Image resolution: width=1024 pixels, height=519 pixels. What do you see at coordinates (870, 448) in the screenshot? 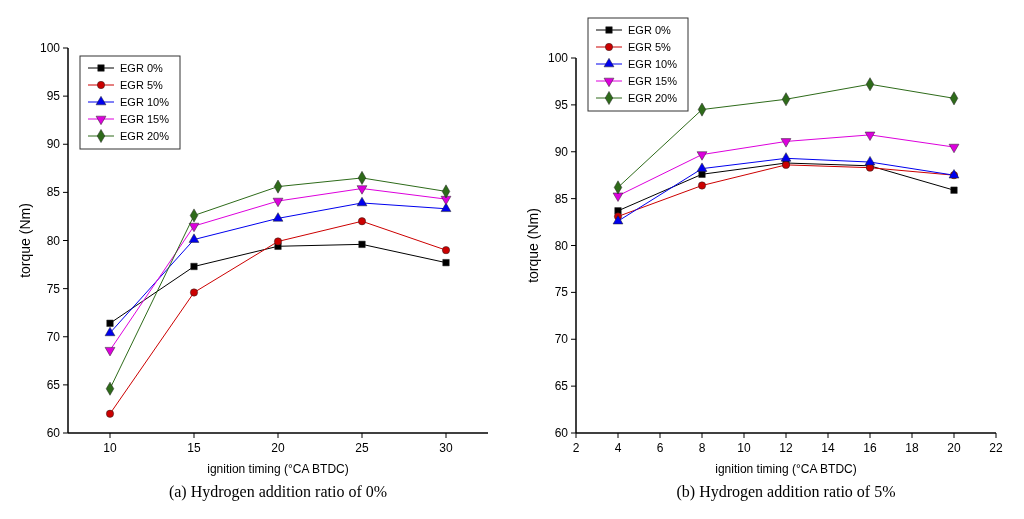
I see `x-tick-label: 16` at bounding box center [870, 448].